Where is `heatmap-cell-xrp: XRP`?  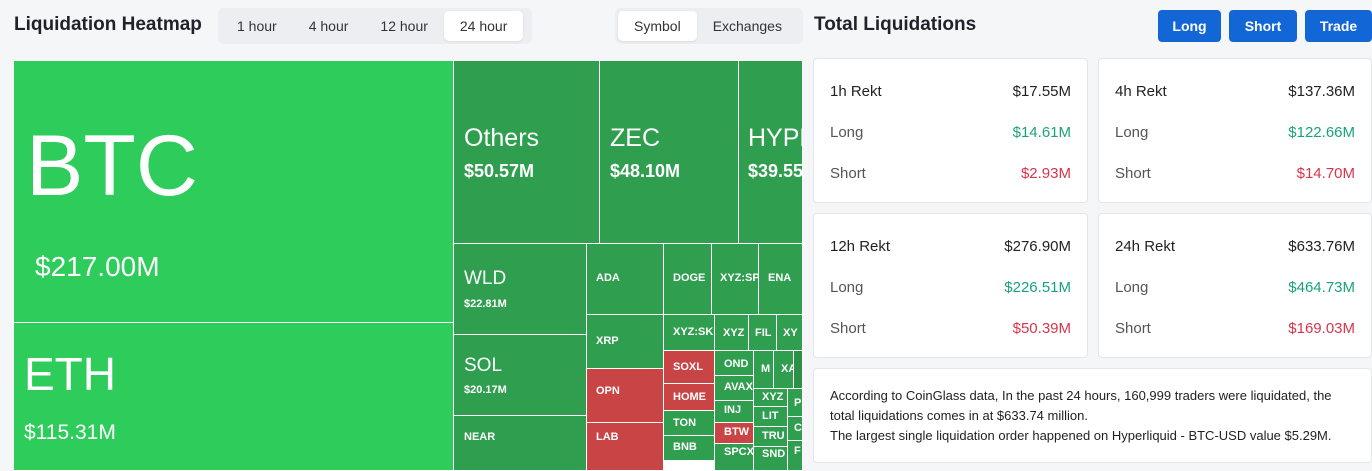
heatmap-cell-xrp: XRP is located at coordinates (625, 342).